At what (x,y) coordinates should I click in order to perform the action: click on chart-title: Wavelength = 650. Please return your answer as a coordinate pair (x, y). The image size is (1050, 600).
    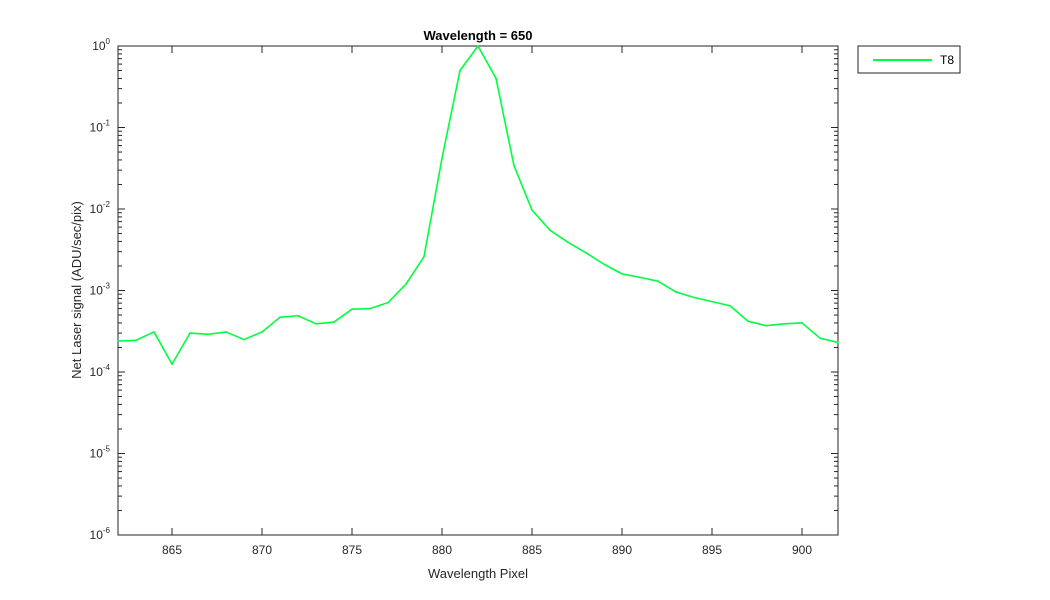
    Looking at the image, I should click on (478, 35).